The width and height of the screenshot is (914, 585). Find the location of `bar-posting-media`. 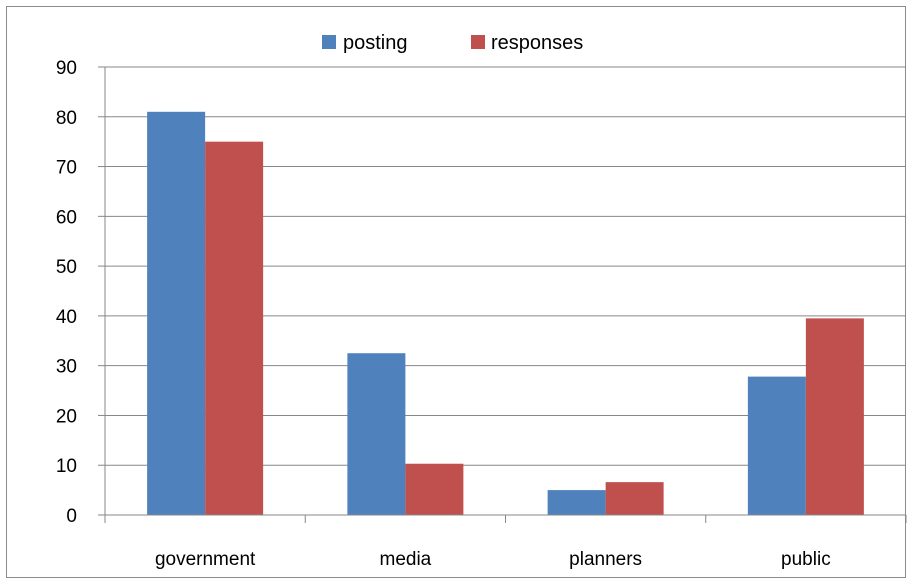

bar-posting-media is located at coordinates (376, 434).